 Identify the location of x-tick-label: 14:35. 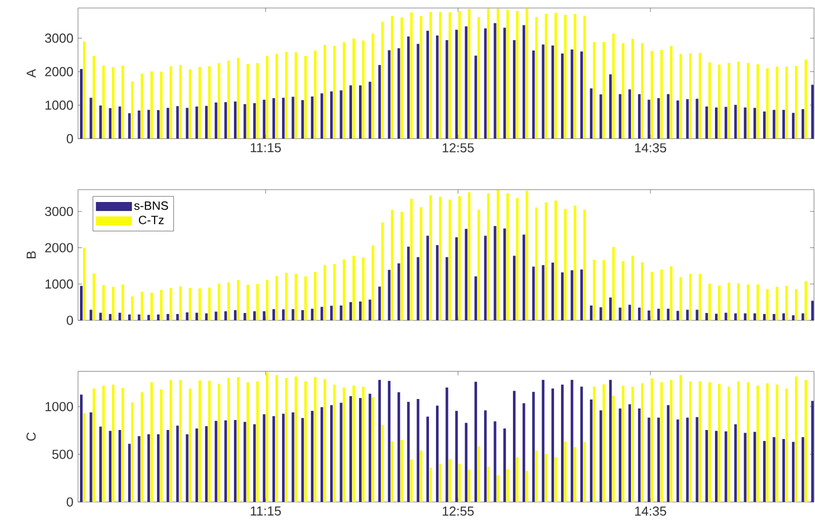
(650, 511).